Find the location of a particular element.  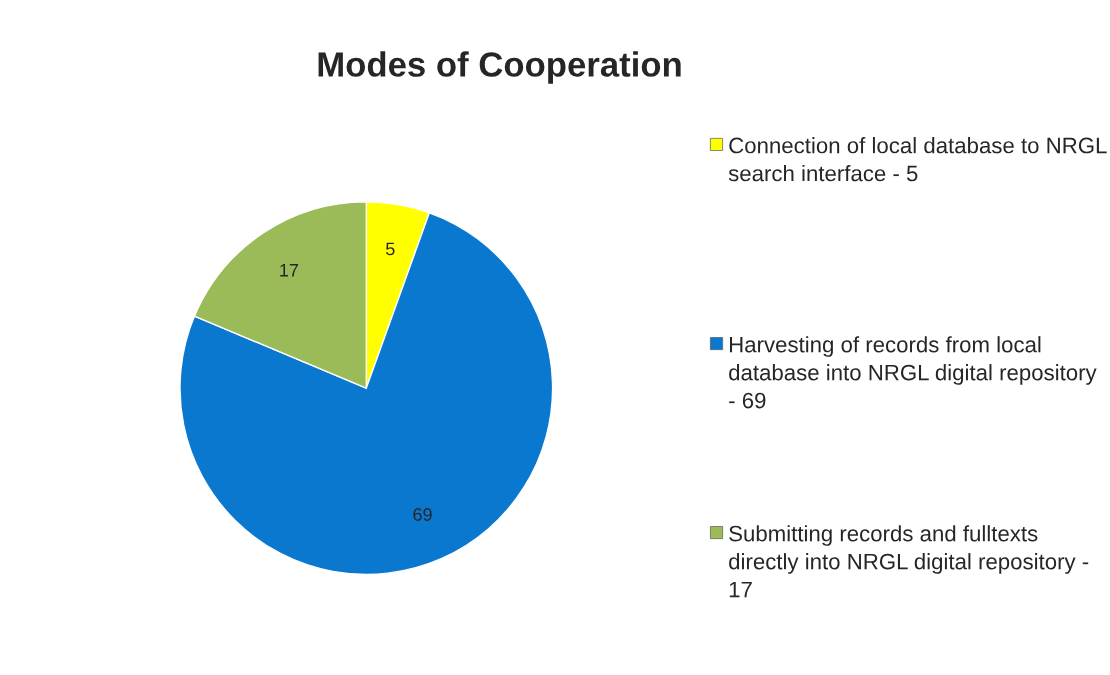

data-label: 69 is located at coordinates (422, 514).